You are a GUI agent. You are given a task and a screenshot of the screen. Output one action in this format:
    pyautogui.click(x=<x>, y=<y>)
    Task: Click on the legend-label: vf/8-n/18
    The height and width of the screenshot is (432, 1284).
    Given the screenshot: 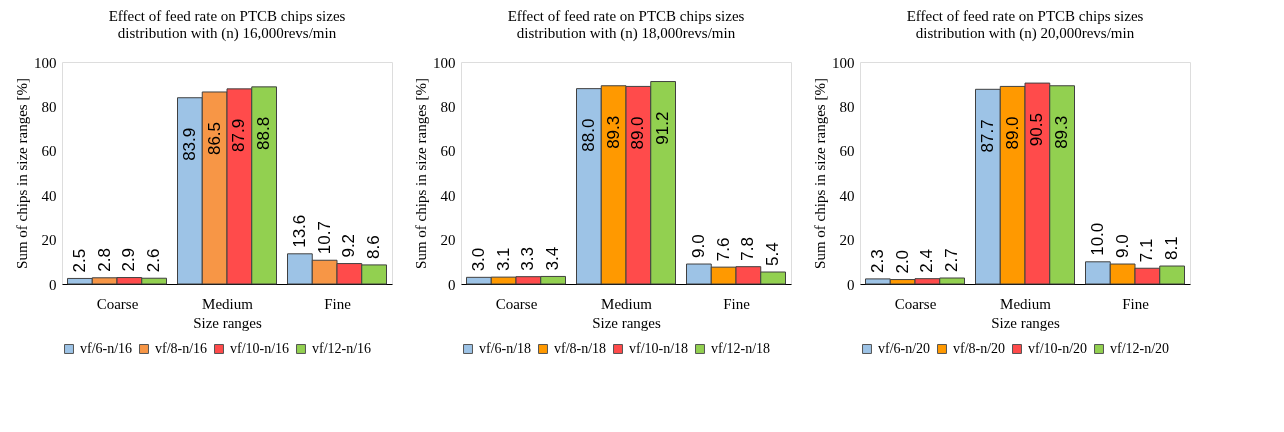 What is the action you would take?
    pyautogui.click(x=580, y=348)
    